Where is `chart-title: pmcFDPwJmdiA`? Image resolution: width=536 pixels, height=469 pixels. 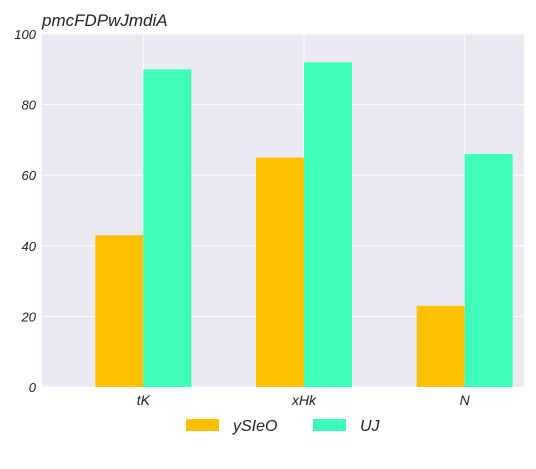
chart-title: pmcFDPwJmdiA is located at coordinates (104, 20).